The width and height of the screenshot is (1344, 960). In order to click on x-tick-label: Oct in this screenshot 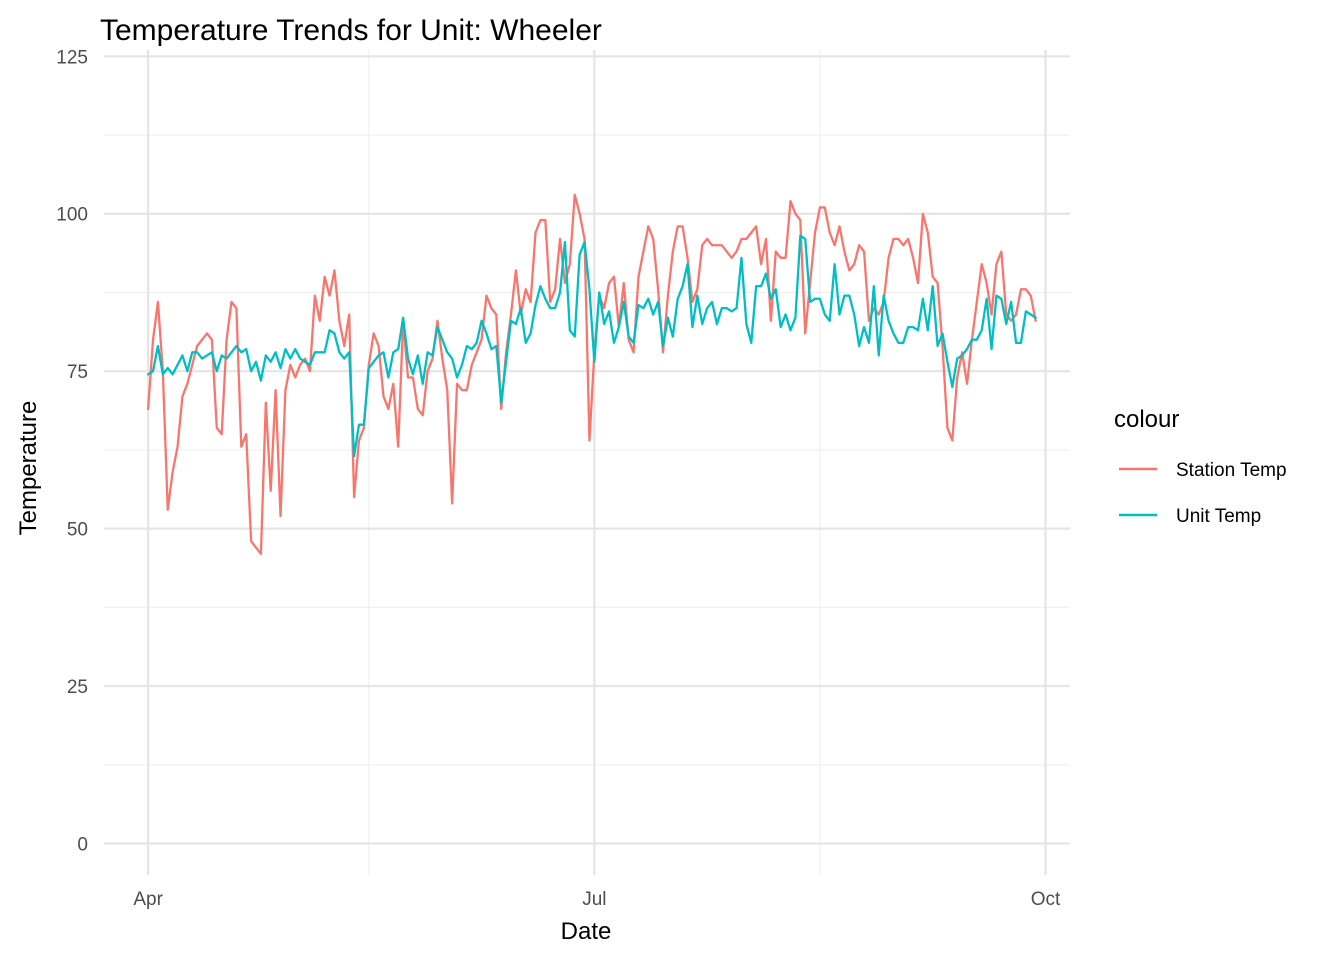, I will do `click(1046, 899)`.